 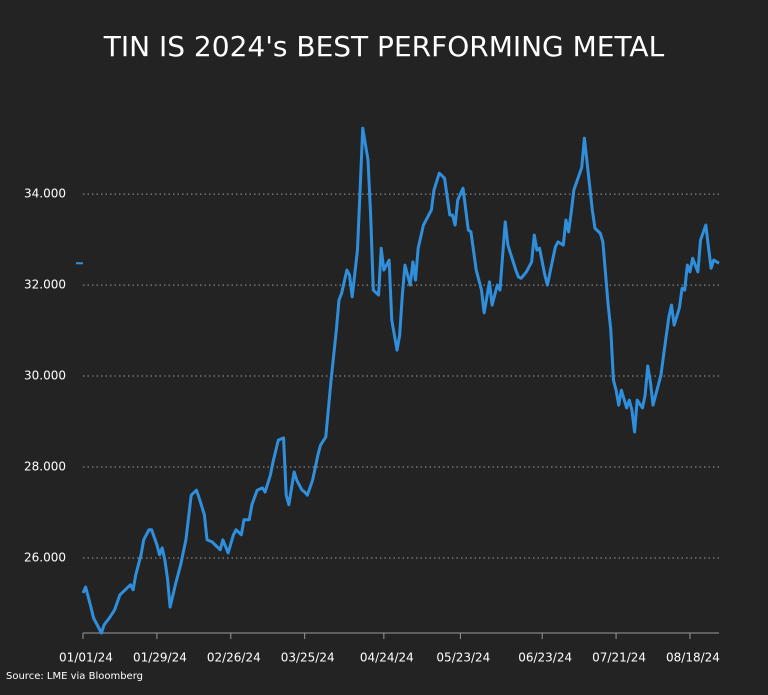 What do you see at coordinates (463, 658) in the screenshot?
I see `x-tick-label: 05/23/24` at bounding box center [463, 658].